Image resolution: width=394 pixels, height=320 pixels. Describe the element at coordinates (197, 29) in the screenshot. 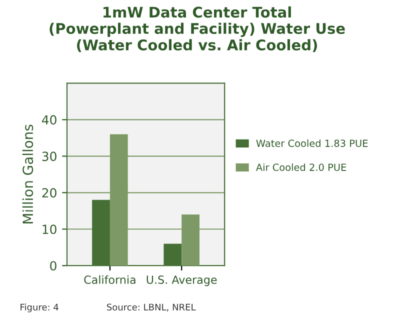

I see `chart-title: 1mW Data Center Total (Powerplant and Facility) Water Use (Water Cooled vs. Air Cooled)` at that location.